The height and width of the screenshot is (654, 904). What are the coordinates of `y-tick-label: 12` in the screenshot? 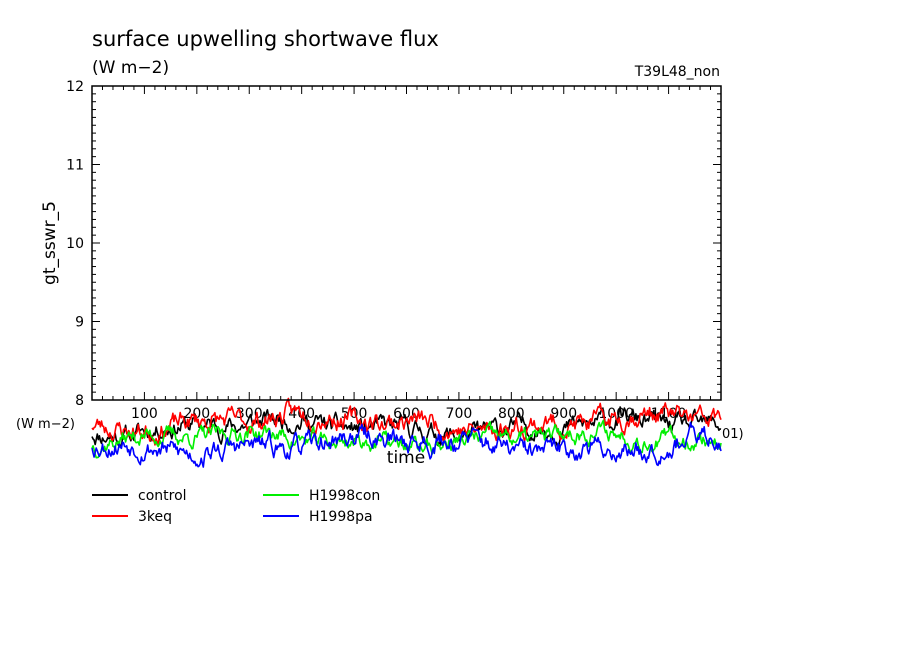 It's located at (75, 87).